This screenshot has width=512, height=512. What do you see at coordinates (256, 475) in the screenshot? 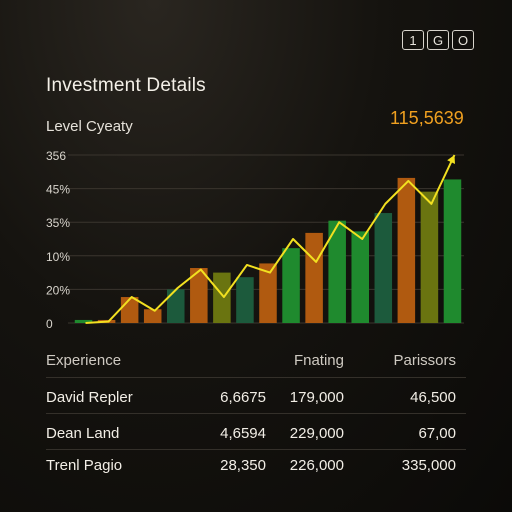
I see `table-row: Trenl Pagio 28,350 226,000 335,000` at bounding box center [256, 475].